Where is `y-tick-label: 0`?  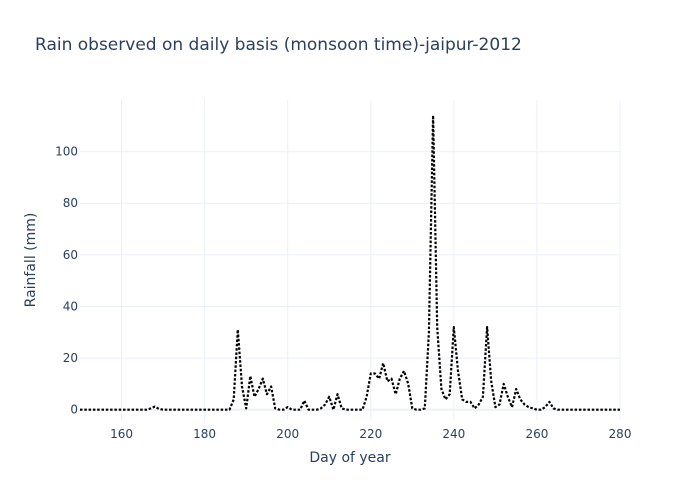 y-tick-label: 0 is located at coordinates (74, 410).